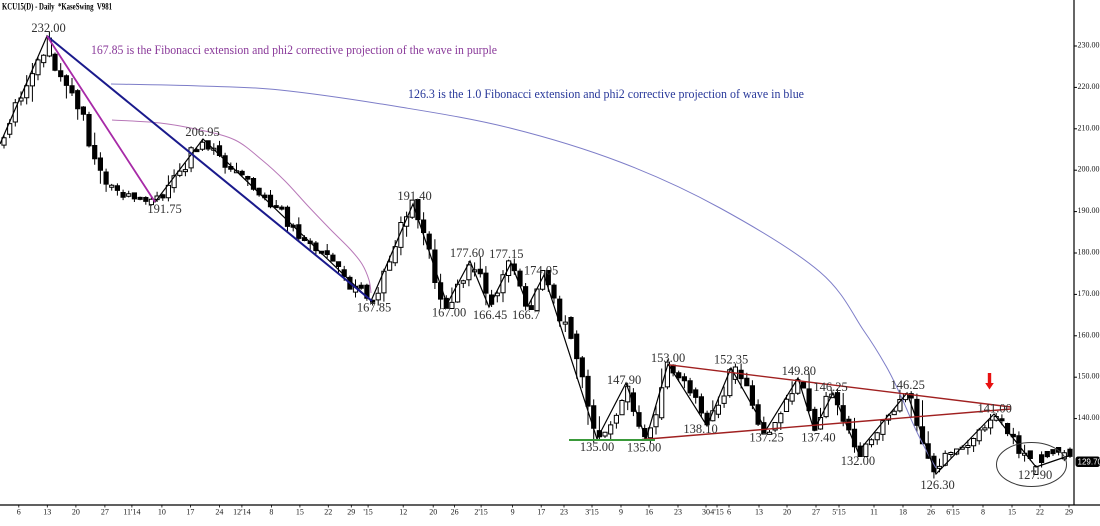  What do you see at coordinates (1089, 376) in the screenshot?
I see `svg-text: 150.00` at bounding box center [1089, 376].